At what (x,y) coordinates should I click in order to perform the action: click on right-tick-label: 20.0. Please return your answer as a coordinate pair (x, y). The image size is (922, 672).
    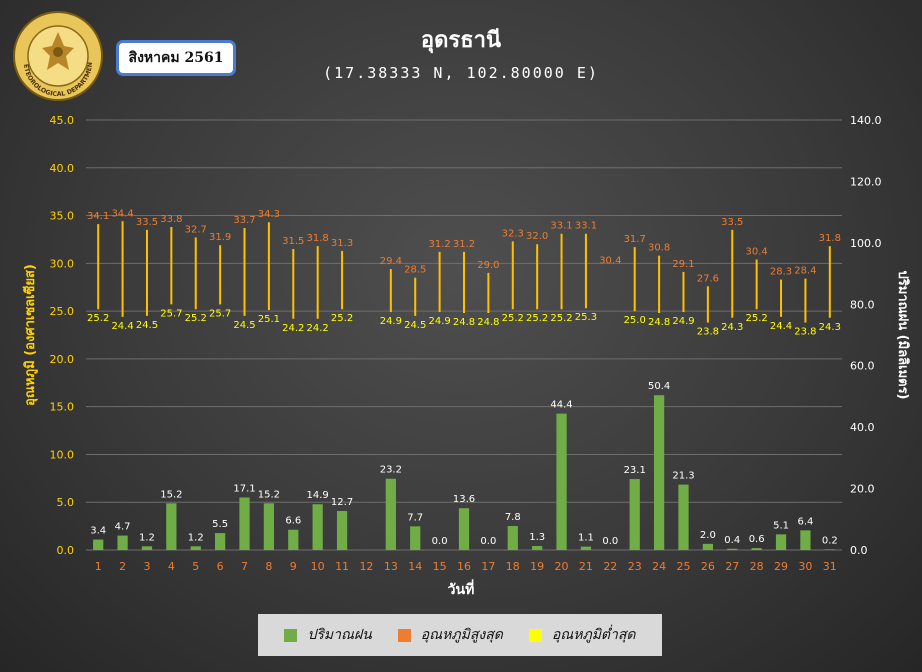
    Looking at the image, I should click on (862, 489).